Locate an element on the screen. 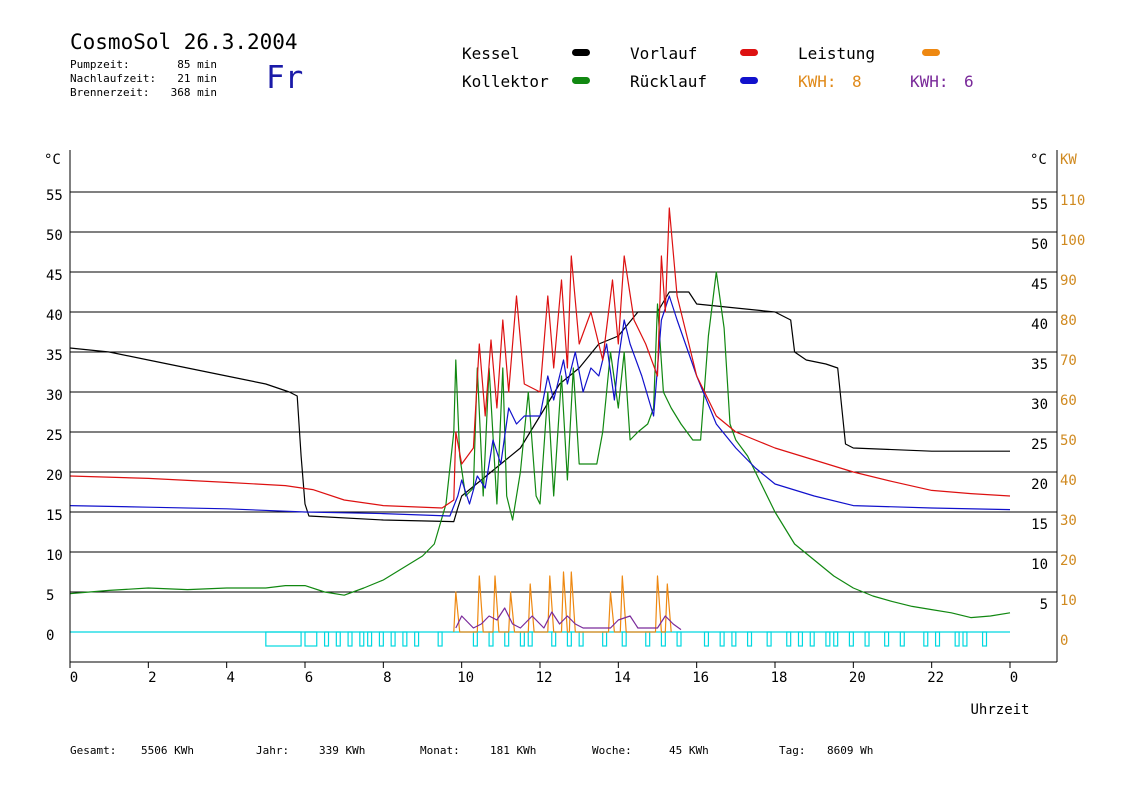  x-tick-label: 2 is located at coordinates (152, 678).